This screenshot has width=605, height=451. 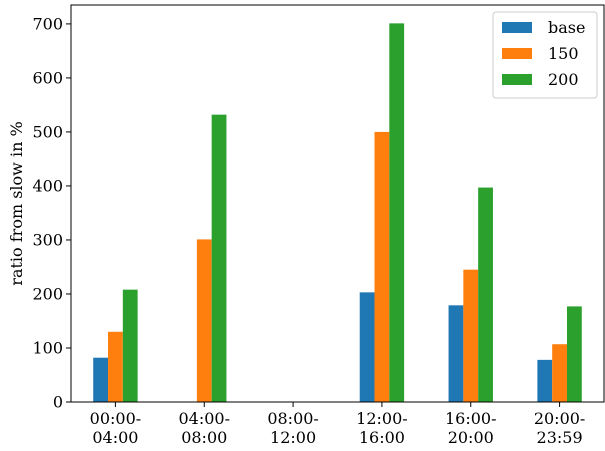 What do you see at coordinates (47, 23) in the screenshot?
I see `y-tick-label: 700` at bounding box center [47, 23].